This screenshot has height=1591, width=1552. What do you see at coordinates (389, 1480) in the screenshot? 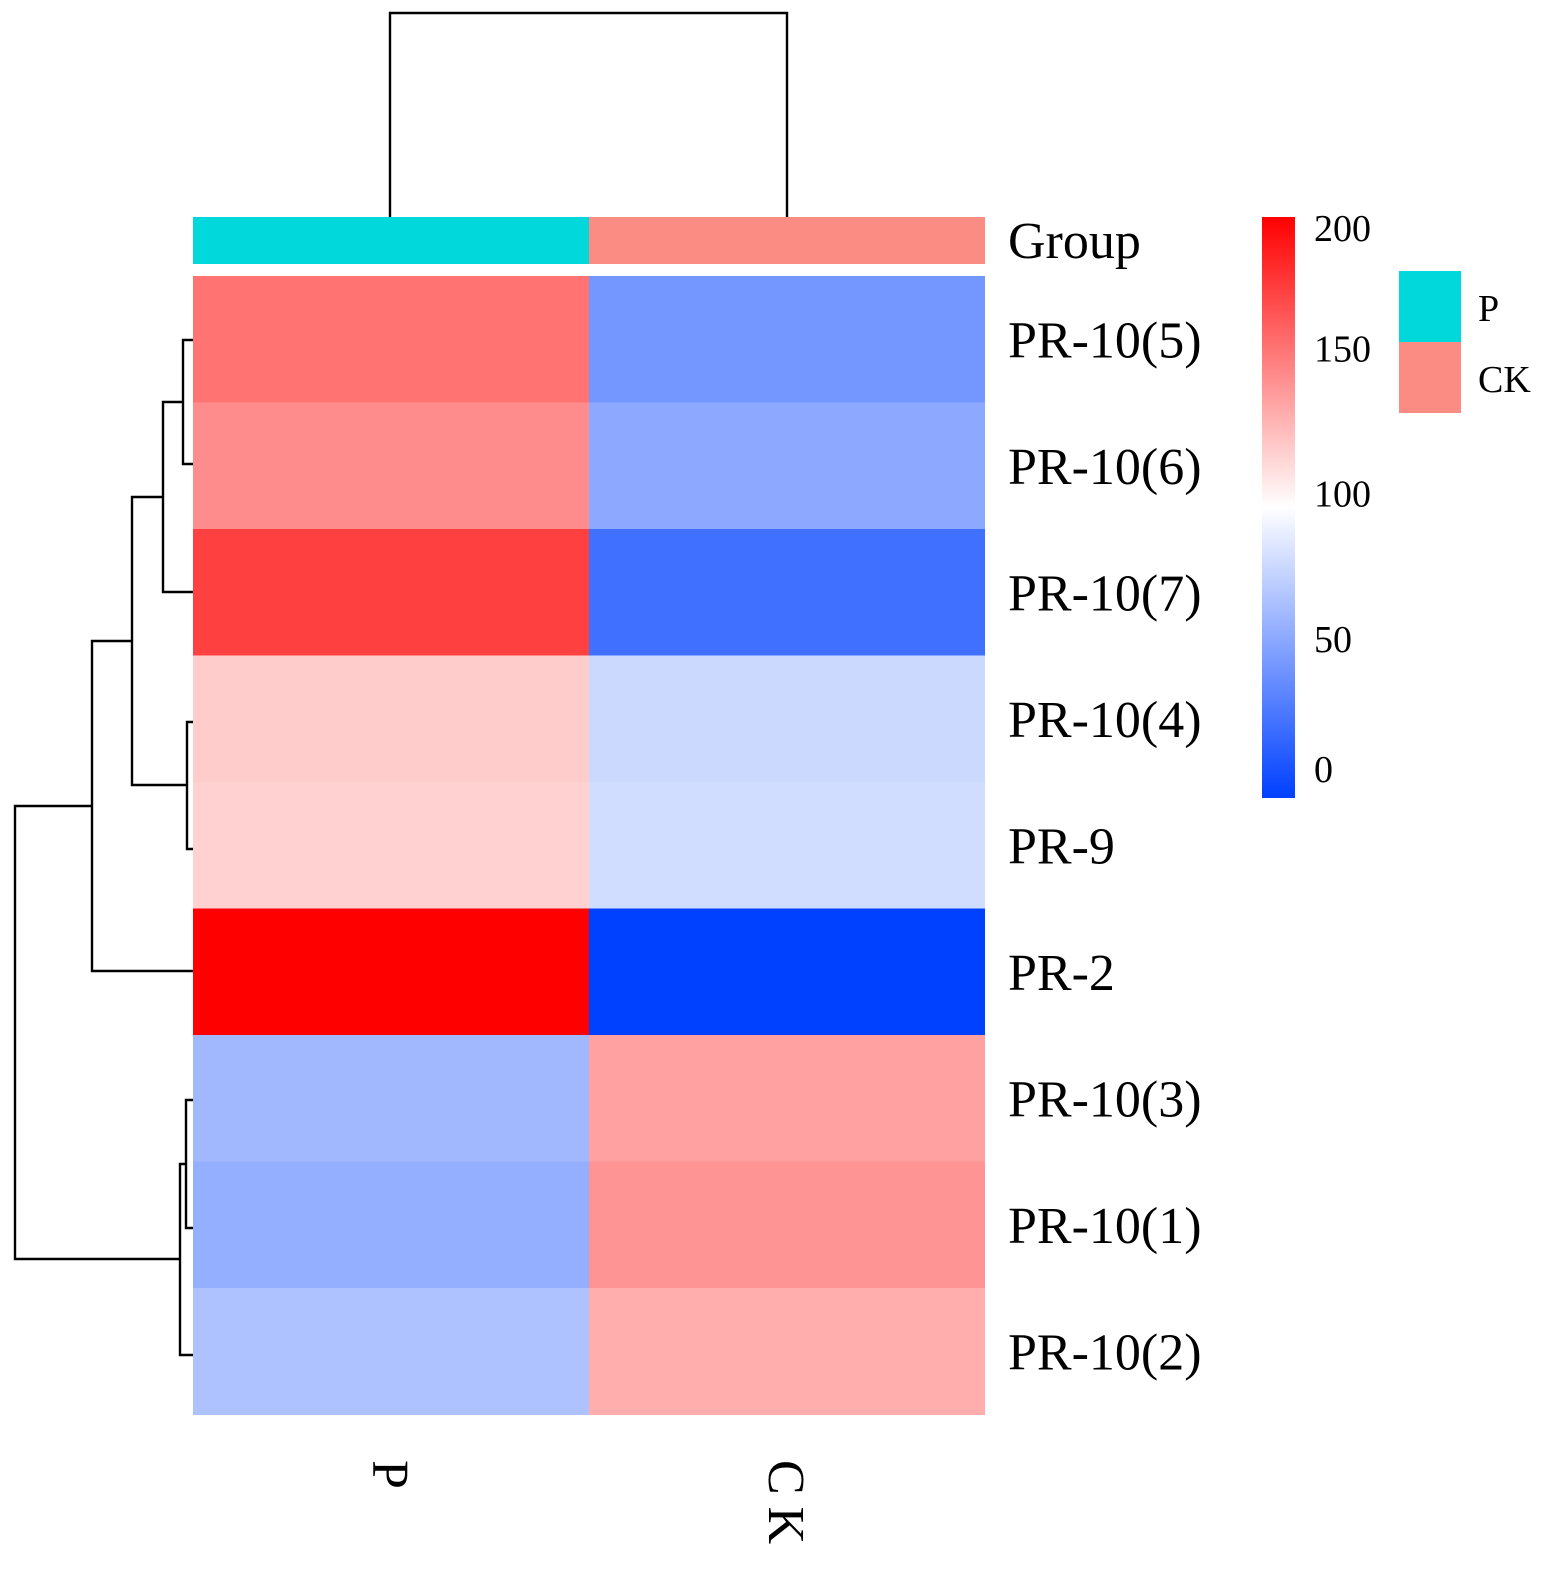
I see `column-label-p: P` at bounding box center [389, 1480].